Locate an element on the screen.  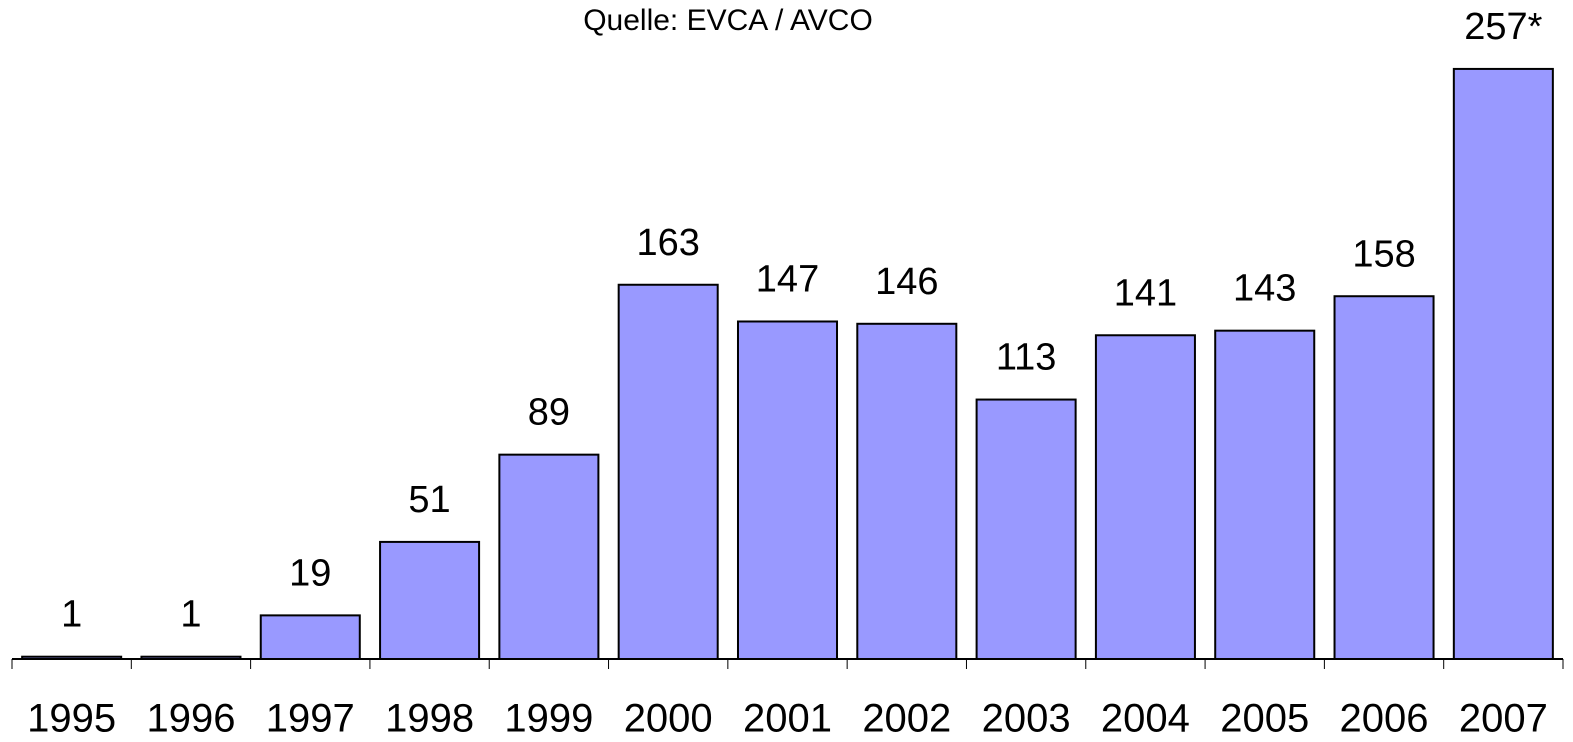
x-tick-label: 2003 is located at coordinates (1026, 719).